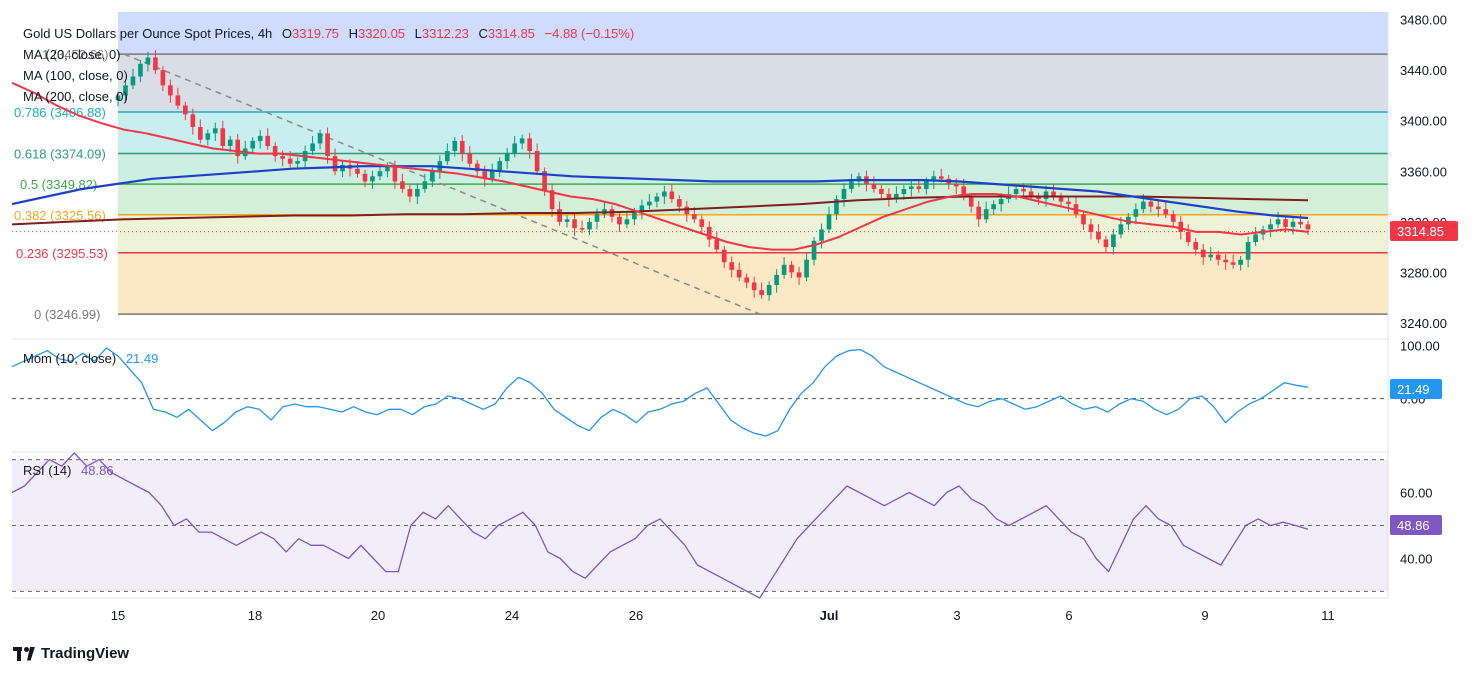  Describe the element at coordinates (1423, 171) in the screenshot. I see `price-tick: 3360.00` at that location.